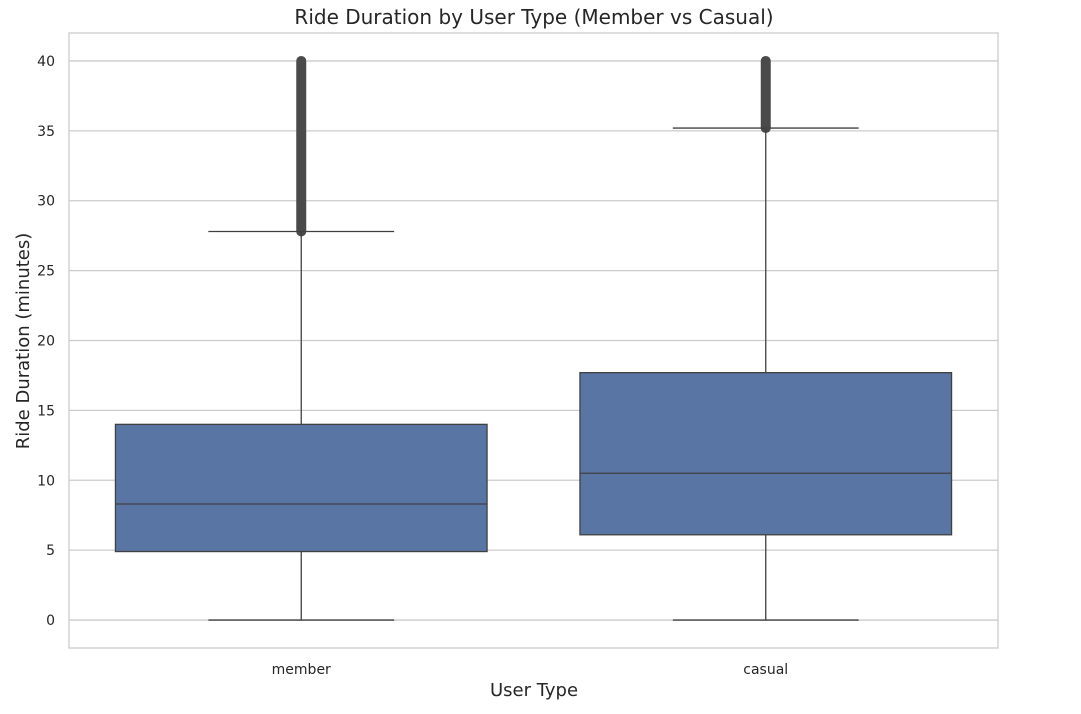 The width and height of the screenshot is (1081, 714). I want to click on y-tick-label: 35, so click(46, 132).